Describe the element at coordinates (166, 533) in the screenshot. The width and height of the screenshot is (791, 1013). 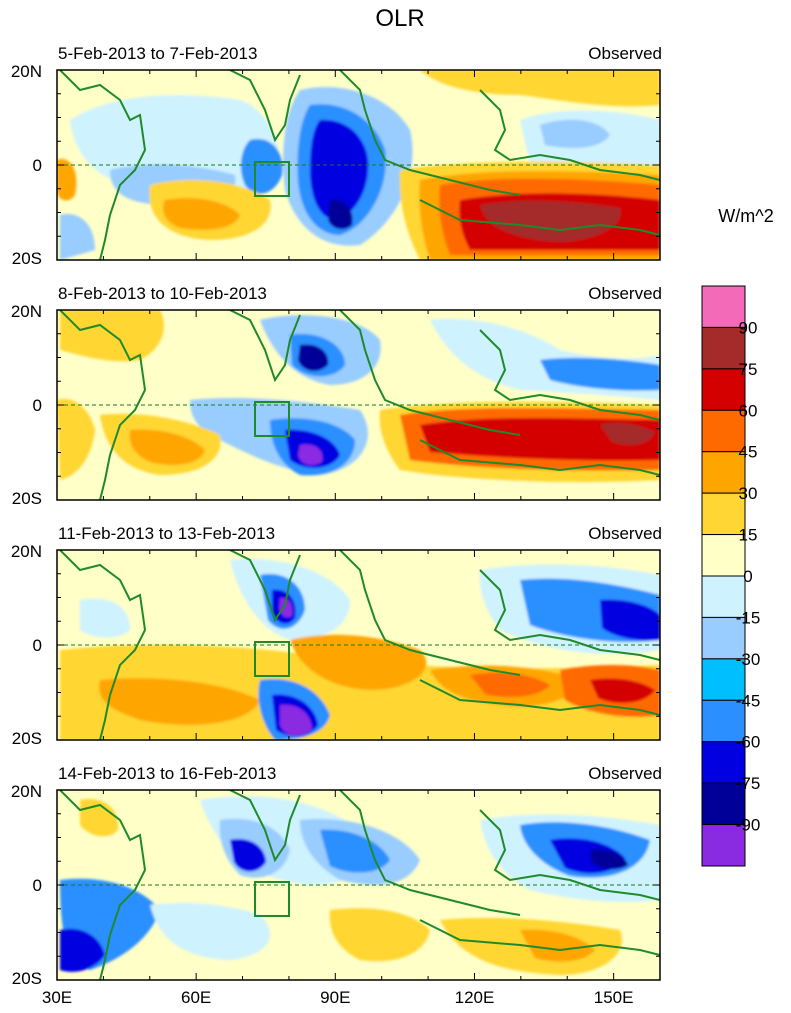
I see `panel-date-range: 11-Feb-2013 to 13-Feb-2013` at that location.